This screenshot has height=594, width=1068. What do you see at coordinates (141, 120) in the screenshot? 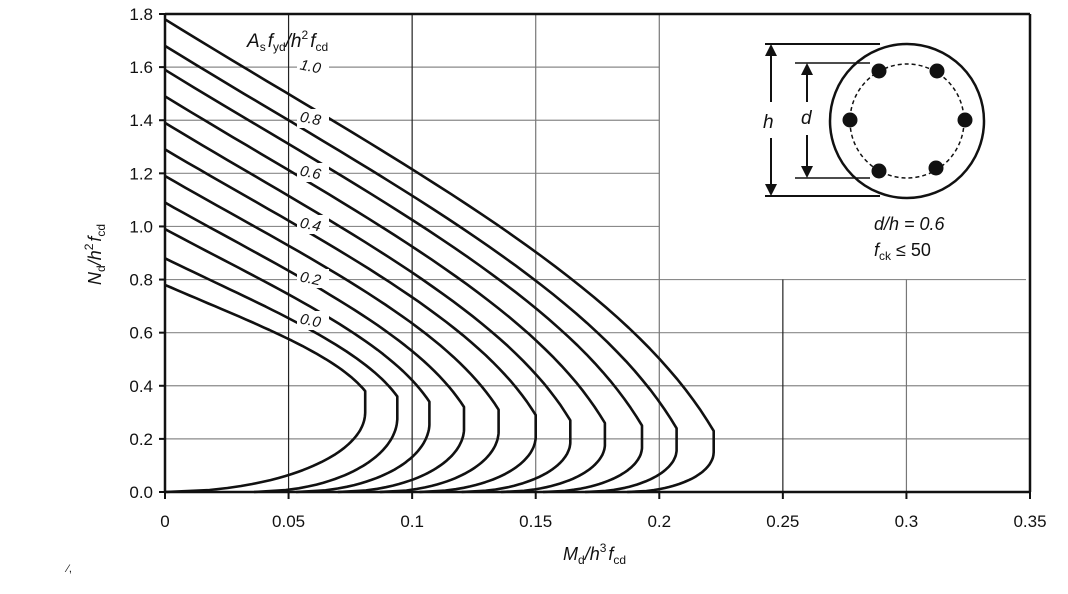
I see `y-tick-label: 1.4` at bounding box center [141, 120].